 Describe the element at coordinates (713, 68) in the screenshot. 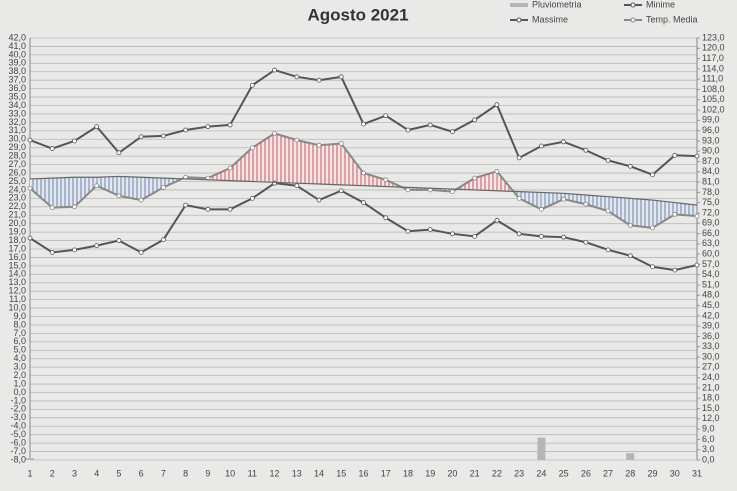

I see `y2-tick-label: 114,0` at that location.